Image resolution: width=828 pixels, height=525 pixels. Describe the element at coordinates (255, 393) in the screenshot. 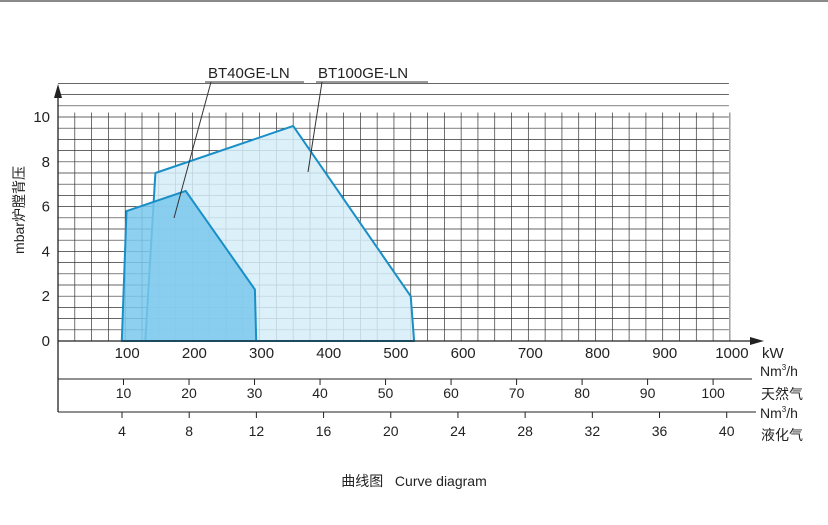

I see `natural-gas-tick-label: 30` at that location.